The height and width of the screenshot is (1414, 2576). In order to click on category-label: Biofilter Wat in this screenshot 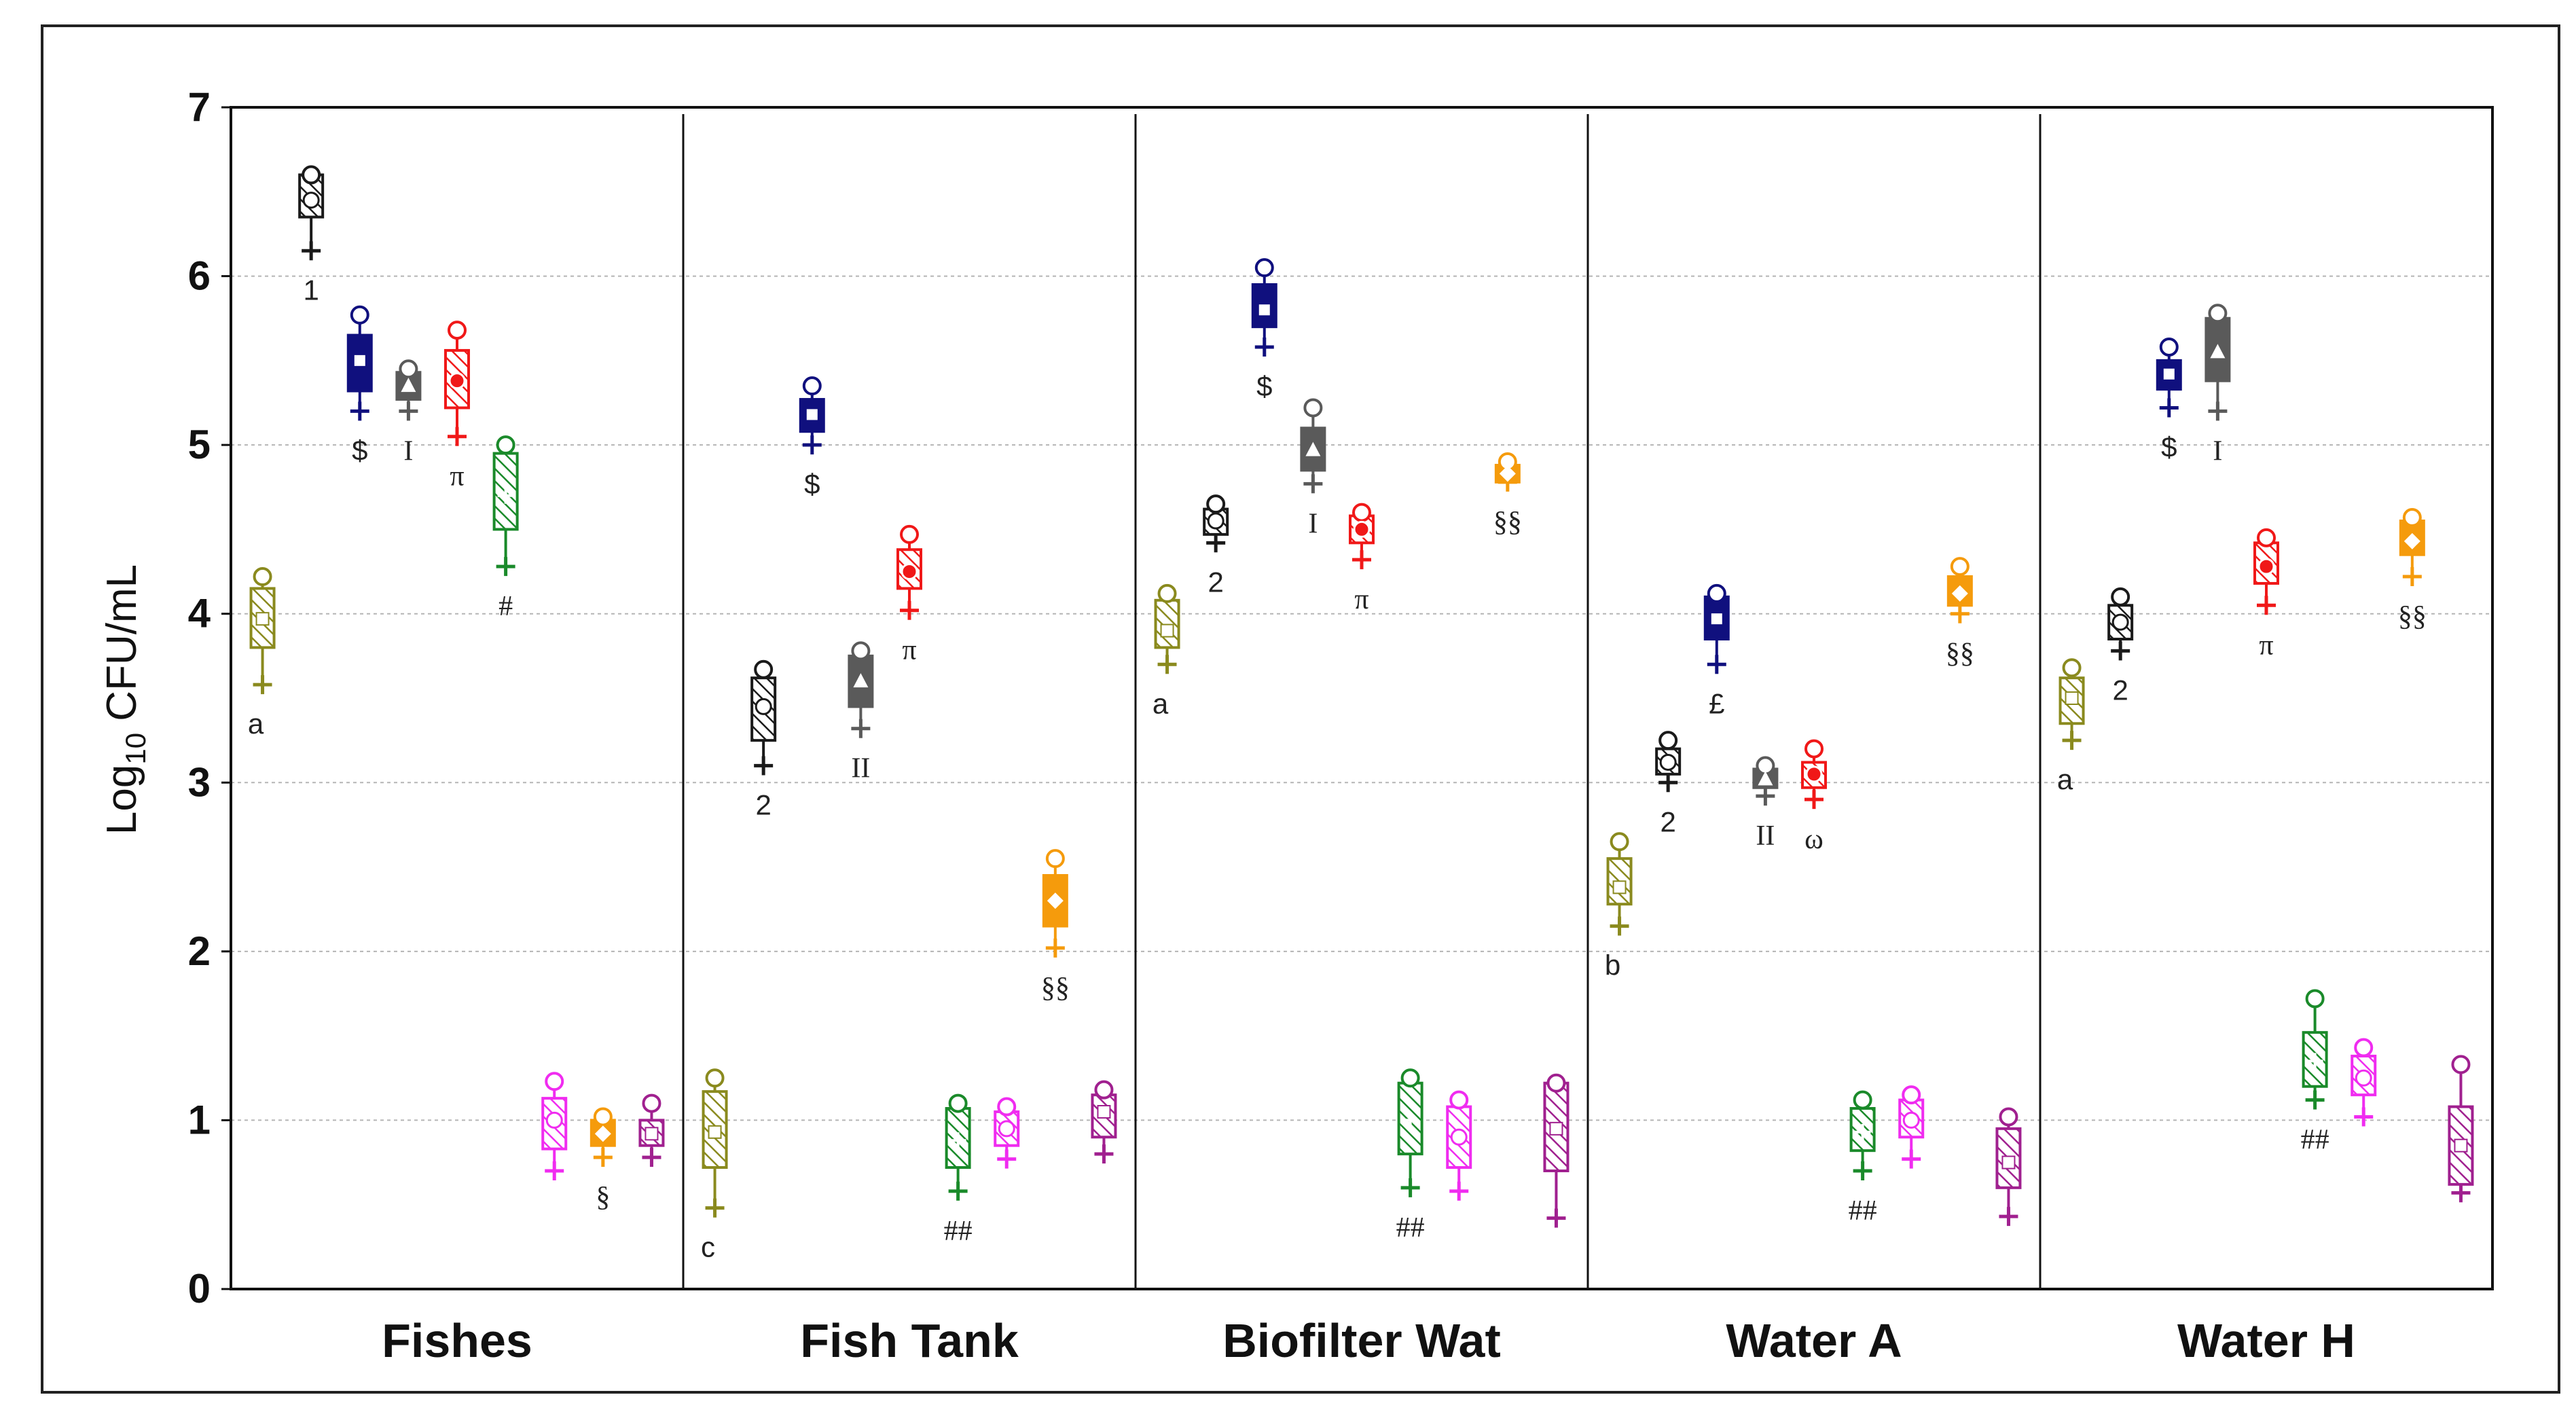, I will do `click(1361, 1341)`.